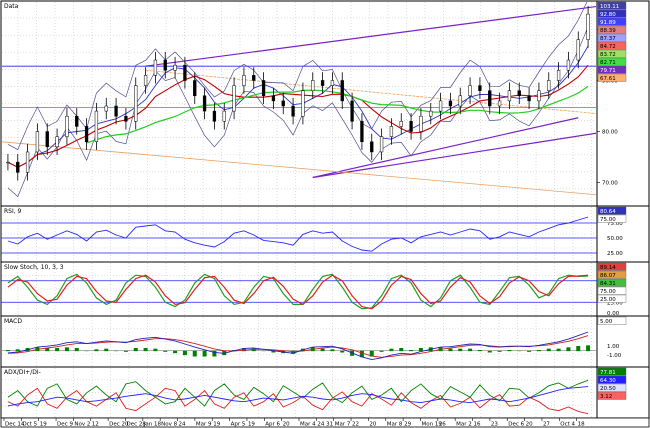  What do you see at coordinates (567, 425) in the screenshot?
I see `x-tick-label: Oct 4` at bounding box center [567, 425].